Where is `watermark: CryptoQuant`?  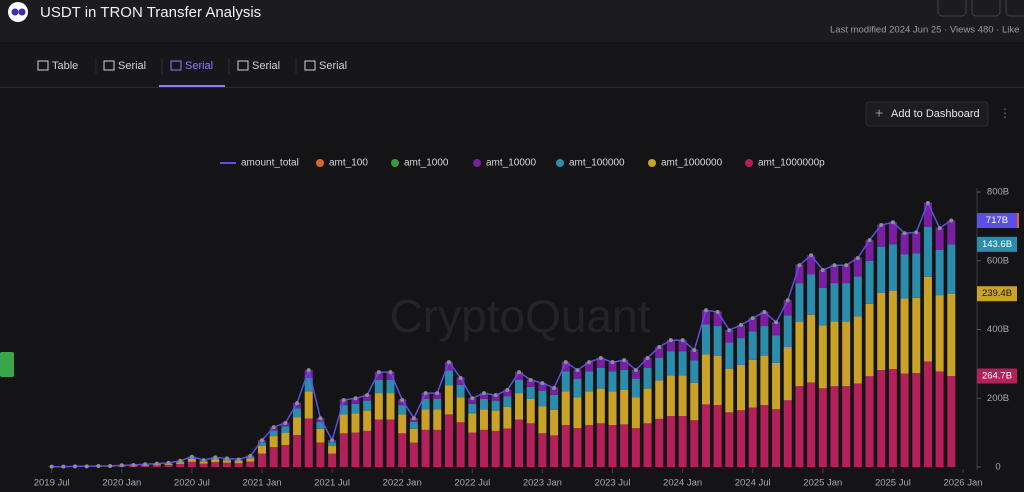
watermark: CryptoQuant is located at coordinates (520, 316).